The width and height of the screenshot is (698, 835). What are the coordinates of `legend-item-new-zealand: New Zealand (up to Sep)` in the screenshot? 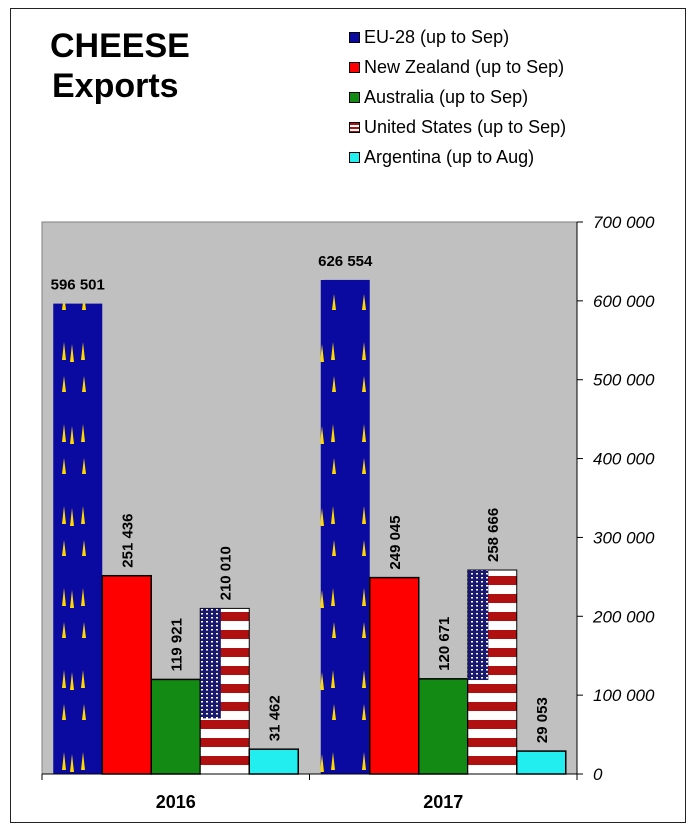 It's located at (457, 67).